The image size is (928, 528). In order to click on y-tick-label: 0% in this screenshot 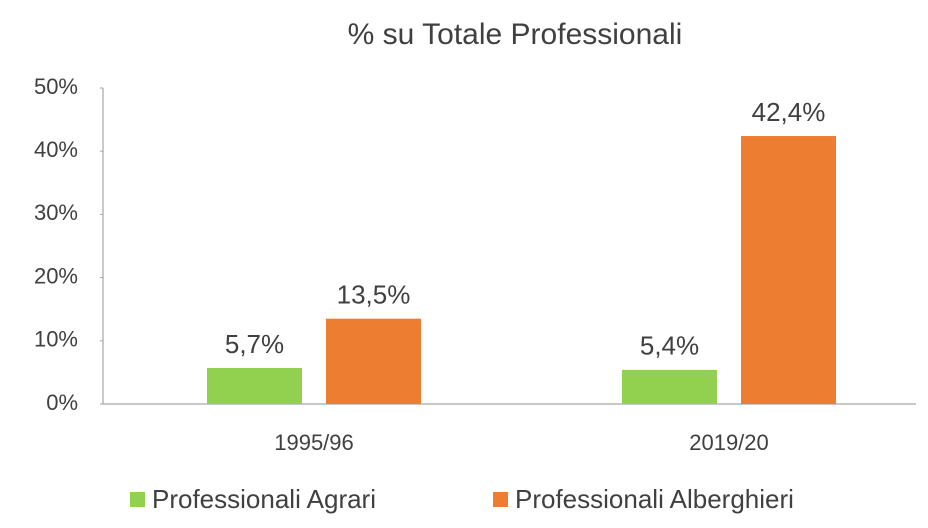, I will do `click(62, 402)`.